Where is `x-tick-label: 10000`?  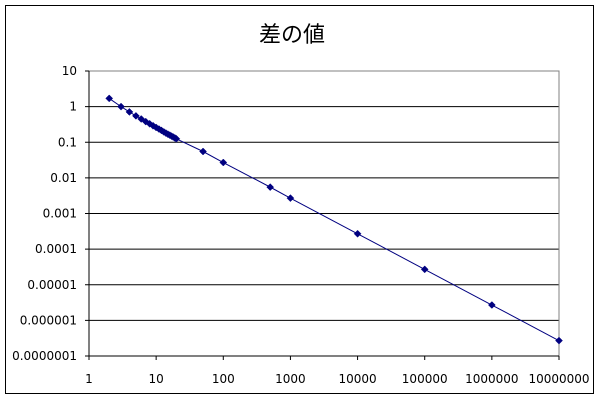 x-tick-label: 10000 is located at coordinates (357, 379).